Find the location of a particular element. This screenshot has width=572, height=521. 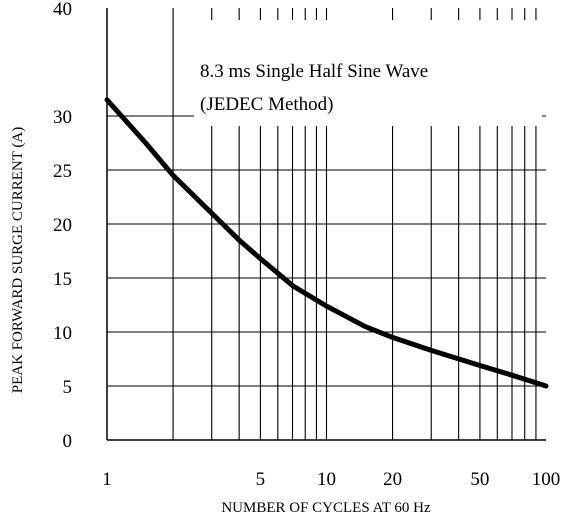

y-tick-label: 10 is located at coordinates (62, 333).